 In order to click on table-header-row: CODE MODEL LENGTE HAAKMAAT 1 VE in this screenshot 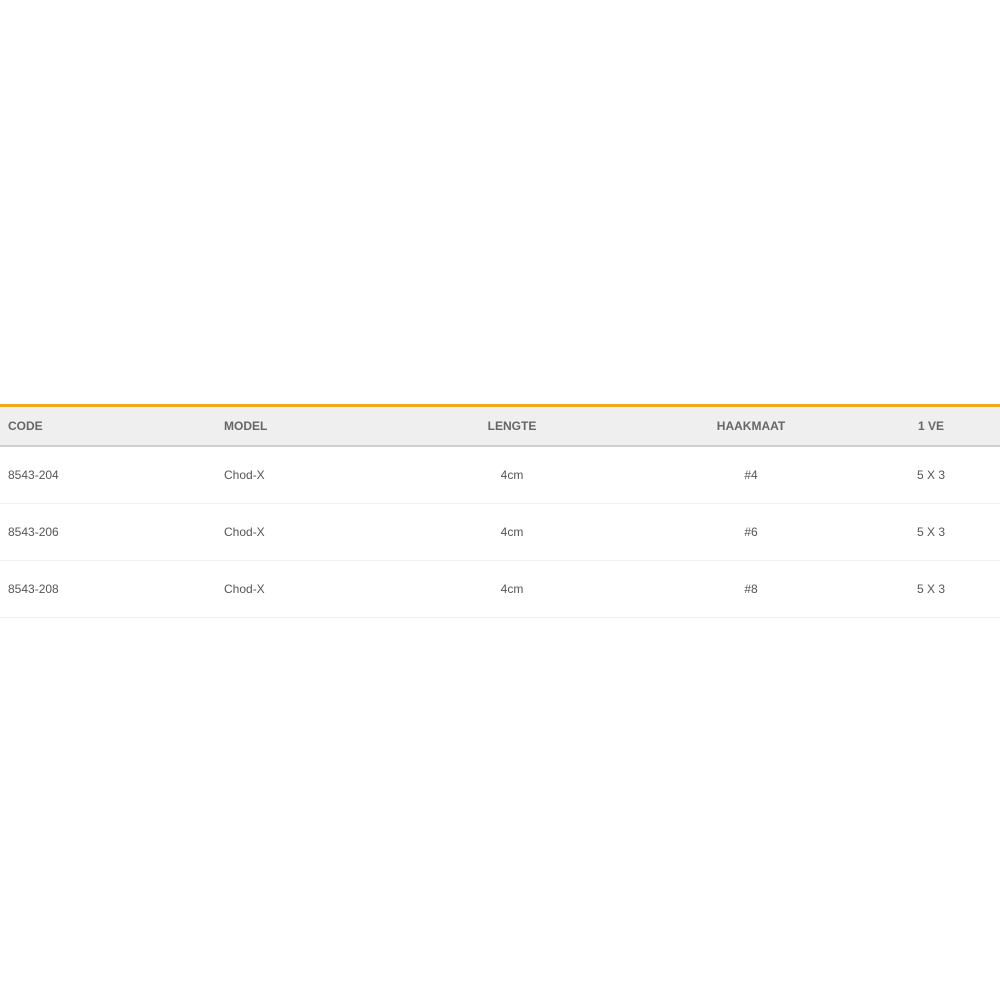, I will do `click(500, 425)`.